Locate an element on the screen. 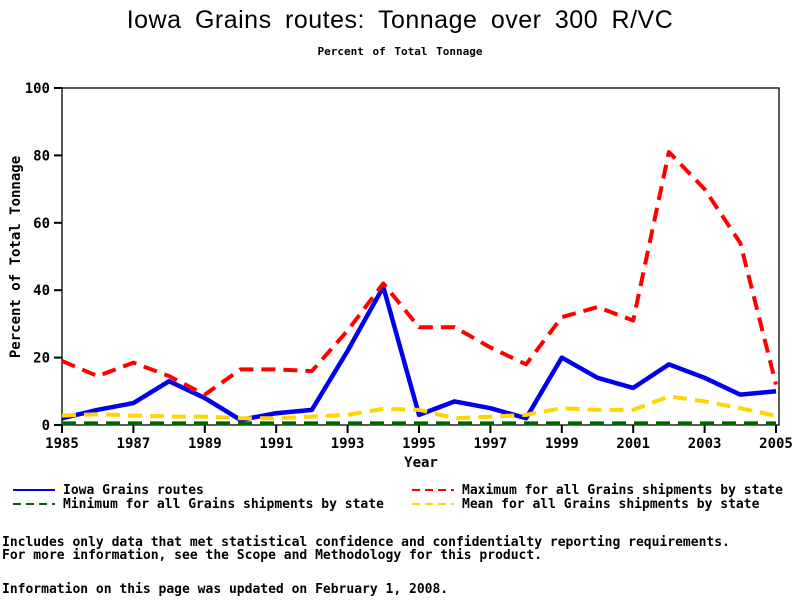 The width and height of the screenshot is (800, 600). x-tick-label: 1997 is located at coordinates (491, 444).